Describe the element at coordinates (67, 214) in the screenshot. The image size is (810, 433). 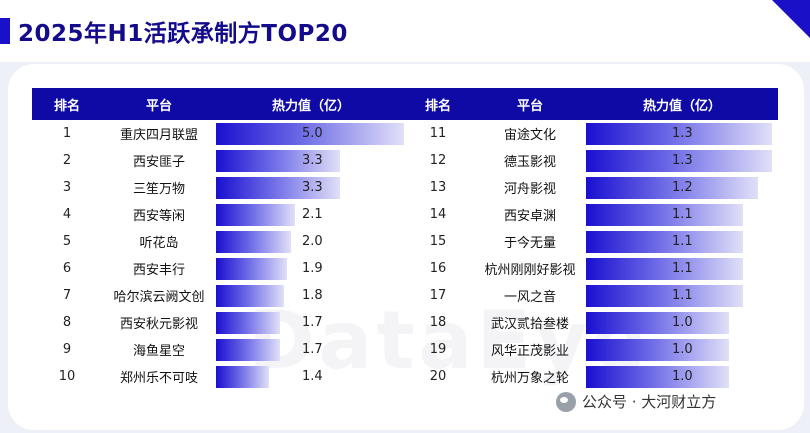
I see `rank-cell: 4` at that location.